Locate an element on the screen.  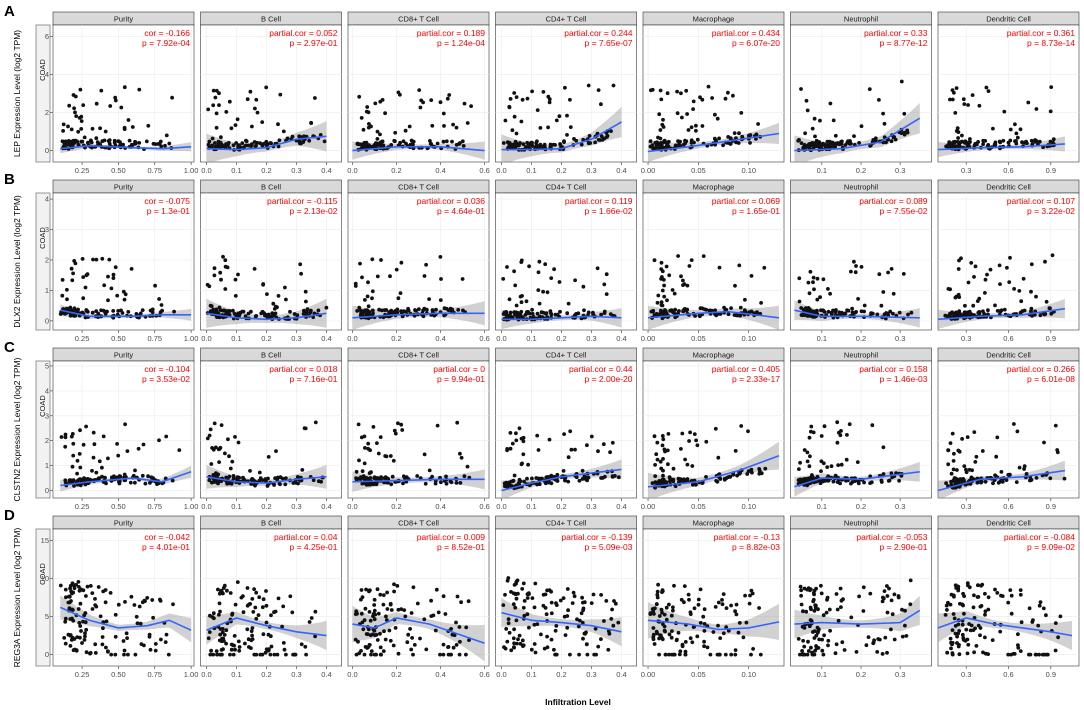
p-value: p = 4.01e-01 is located at coordinates (166, 547).